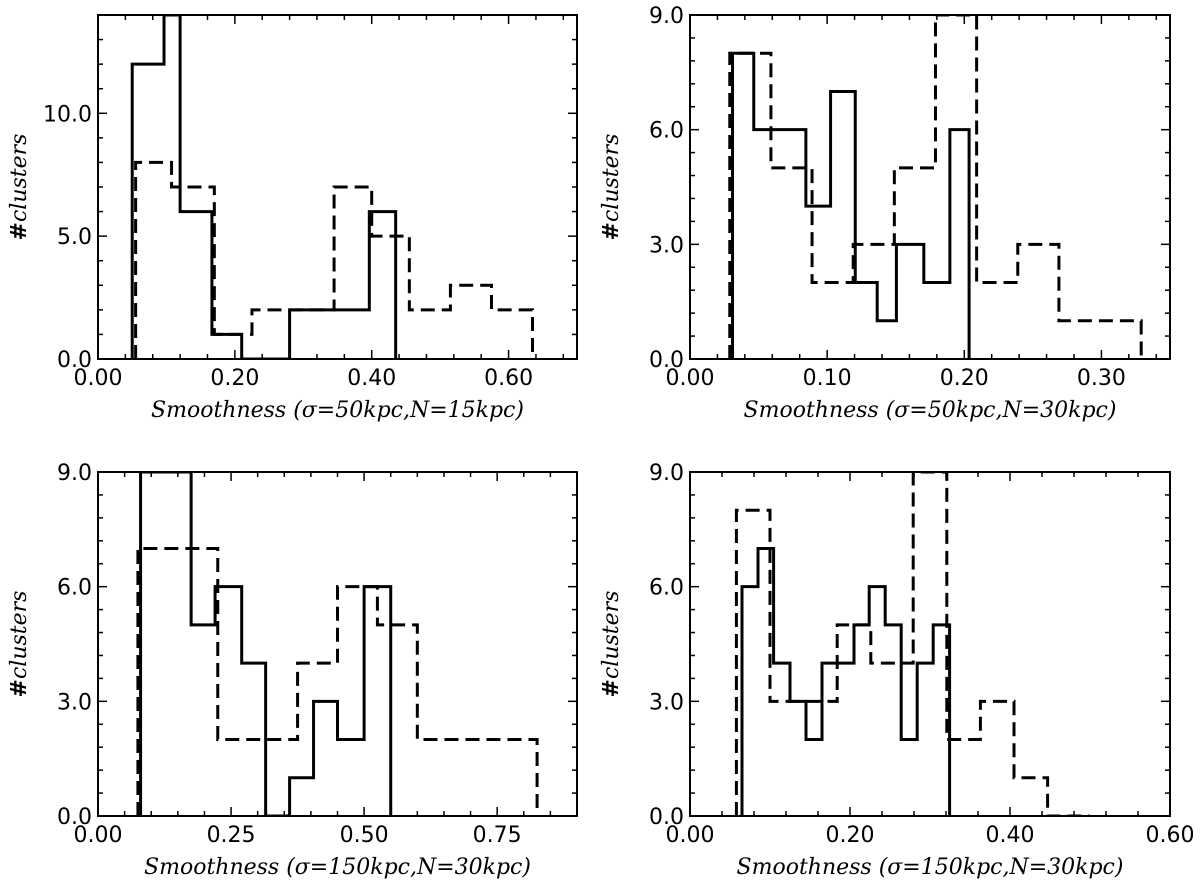 Image resolution: width=1200 pixels, height=883 pixels. I want to click on x-tick-label: 0.10, so click(827, 378).